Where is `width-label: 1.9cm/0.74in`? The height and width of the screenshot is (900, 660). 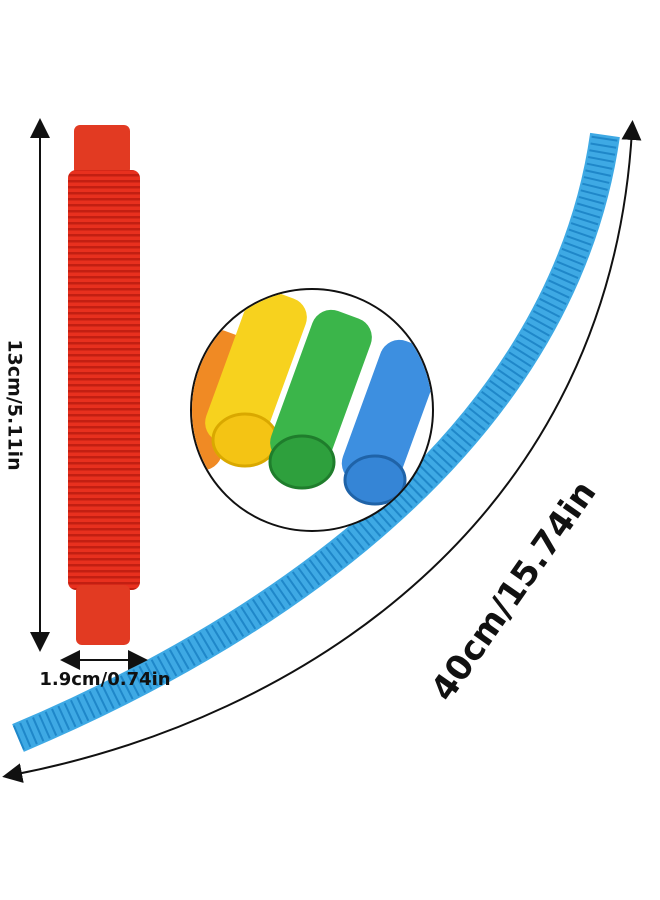
width-label: 1.9cm/0.74in is located at coordinates (104, 679).